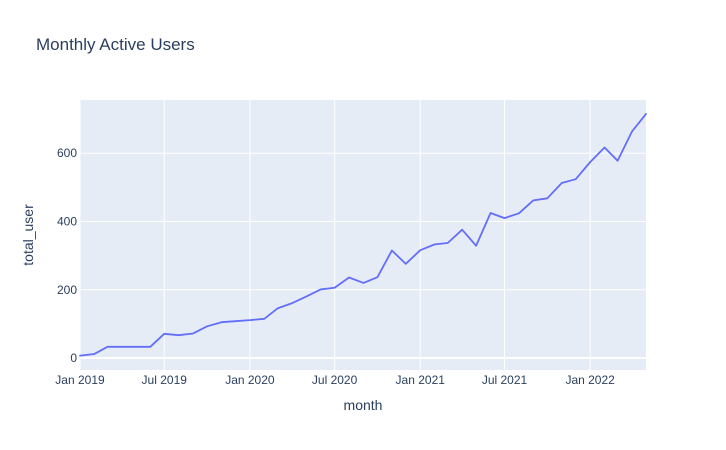  Describe the element at coordinates (505, 380) in the screenshot. I see `x-tick-label: Jul 2021` at that location.